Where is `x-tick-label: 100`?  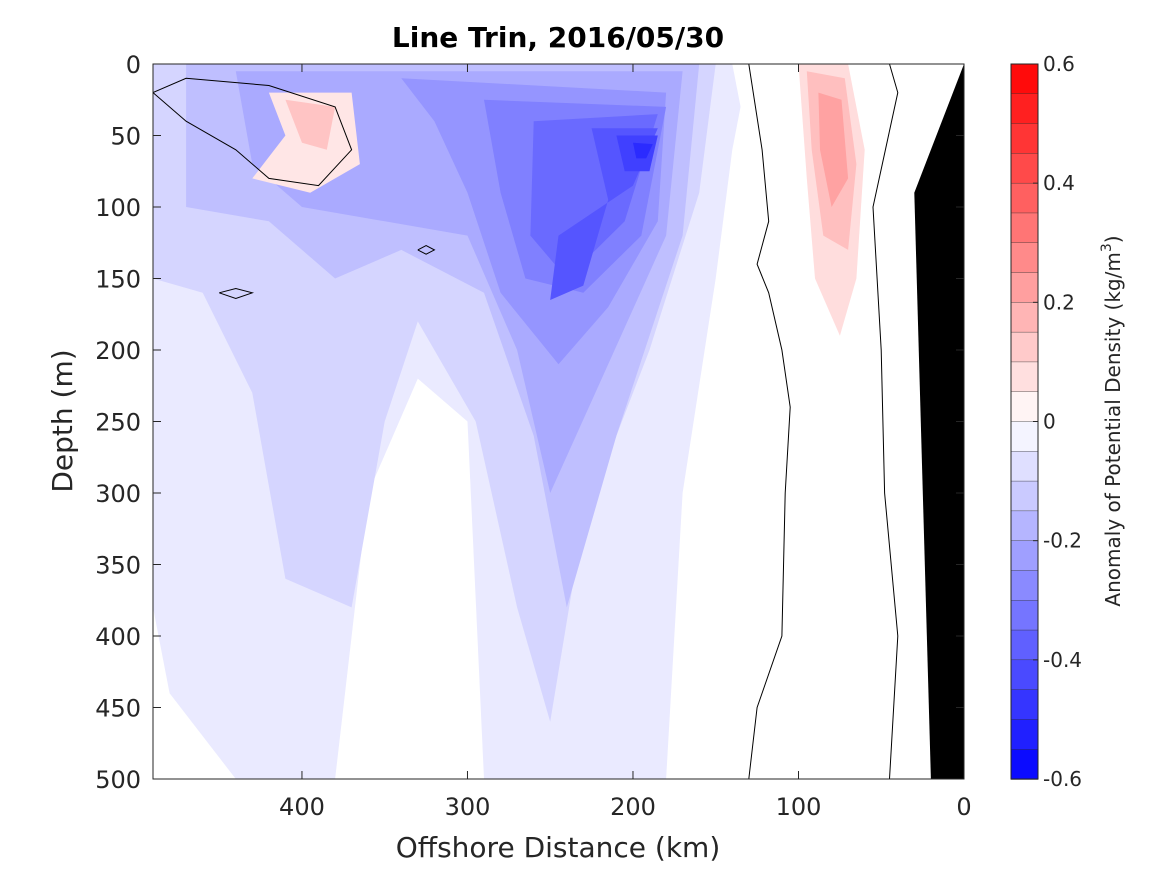
x-tick-label: 100 is located at coordinates (799, 807).